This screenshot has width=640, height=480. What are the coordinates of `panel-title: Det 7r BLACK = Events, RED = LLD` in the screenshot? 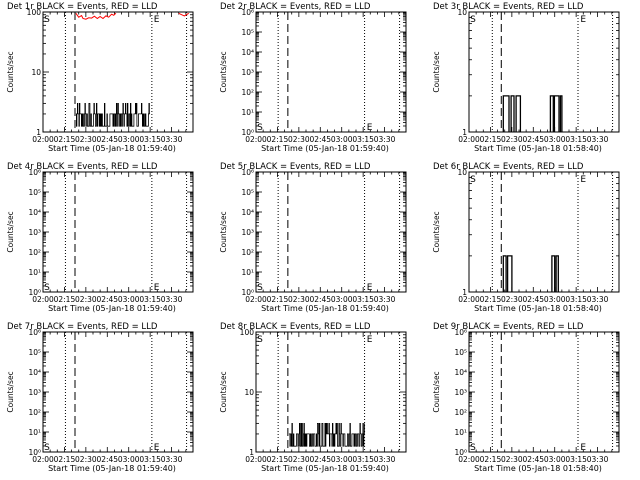 It's located at (82, 327).